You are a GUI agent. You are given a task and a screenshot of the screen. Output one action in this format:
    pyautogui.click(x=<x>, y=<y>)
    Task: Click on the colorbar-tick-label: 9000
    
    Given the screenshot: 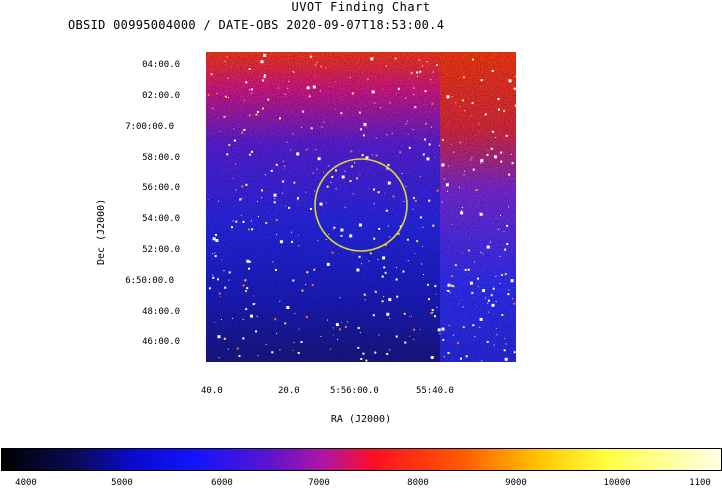 What is the action you would take?
    pyautogui.click(x=516, y=483)
    